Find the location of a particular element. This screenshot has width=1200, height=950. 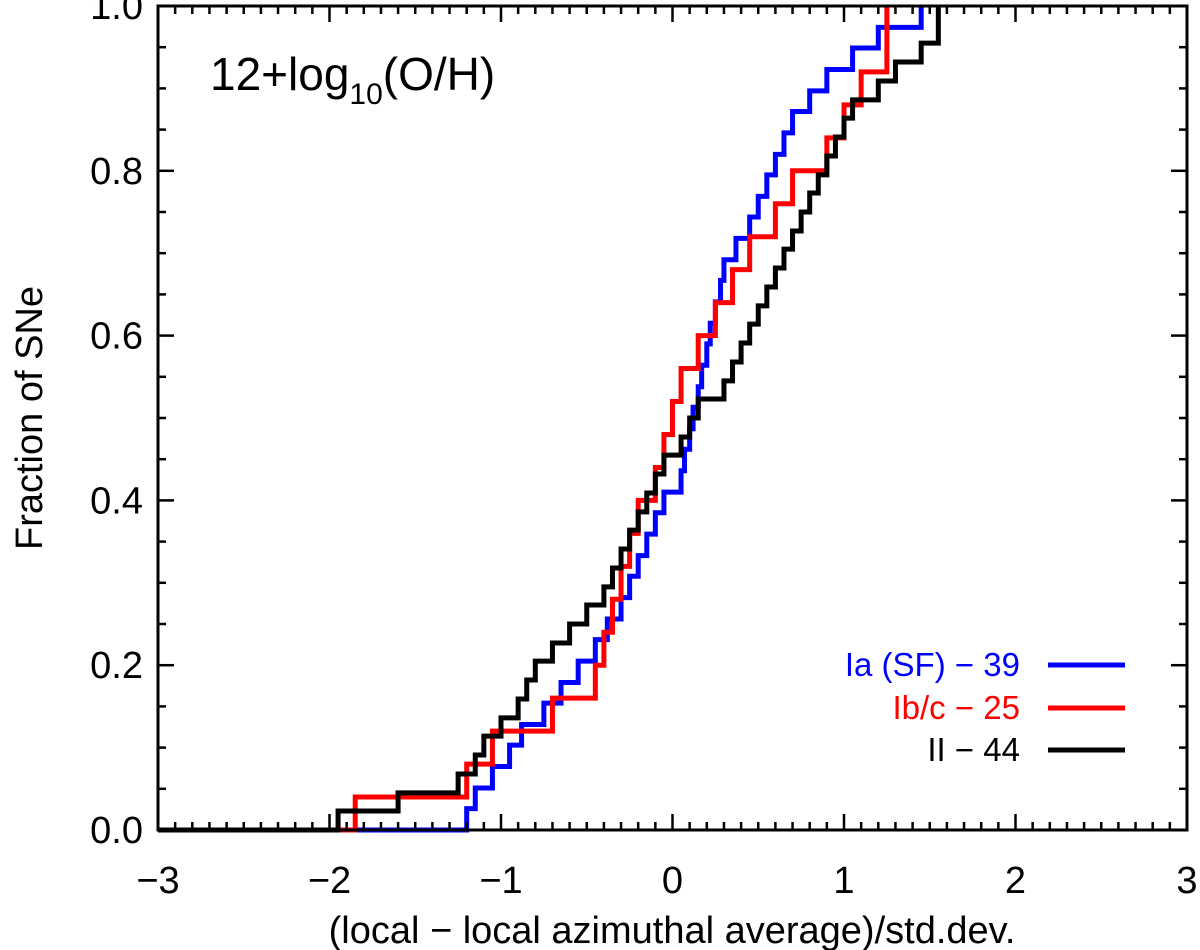

y-tick-label: 1.0 is located at coordinates (116, 14).